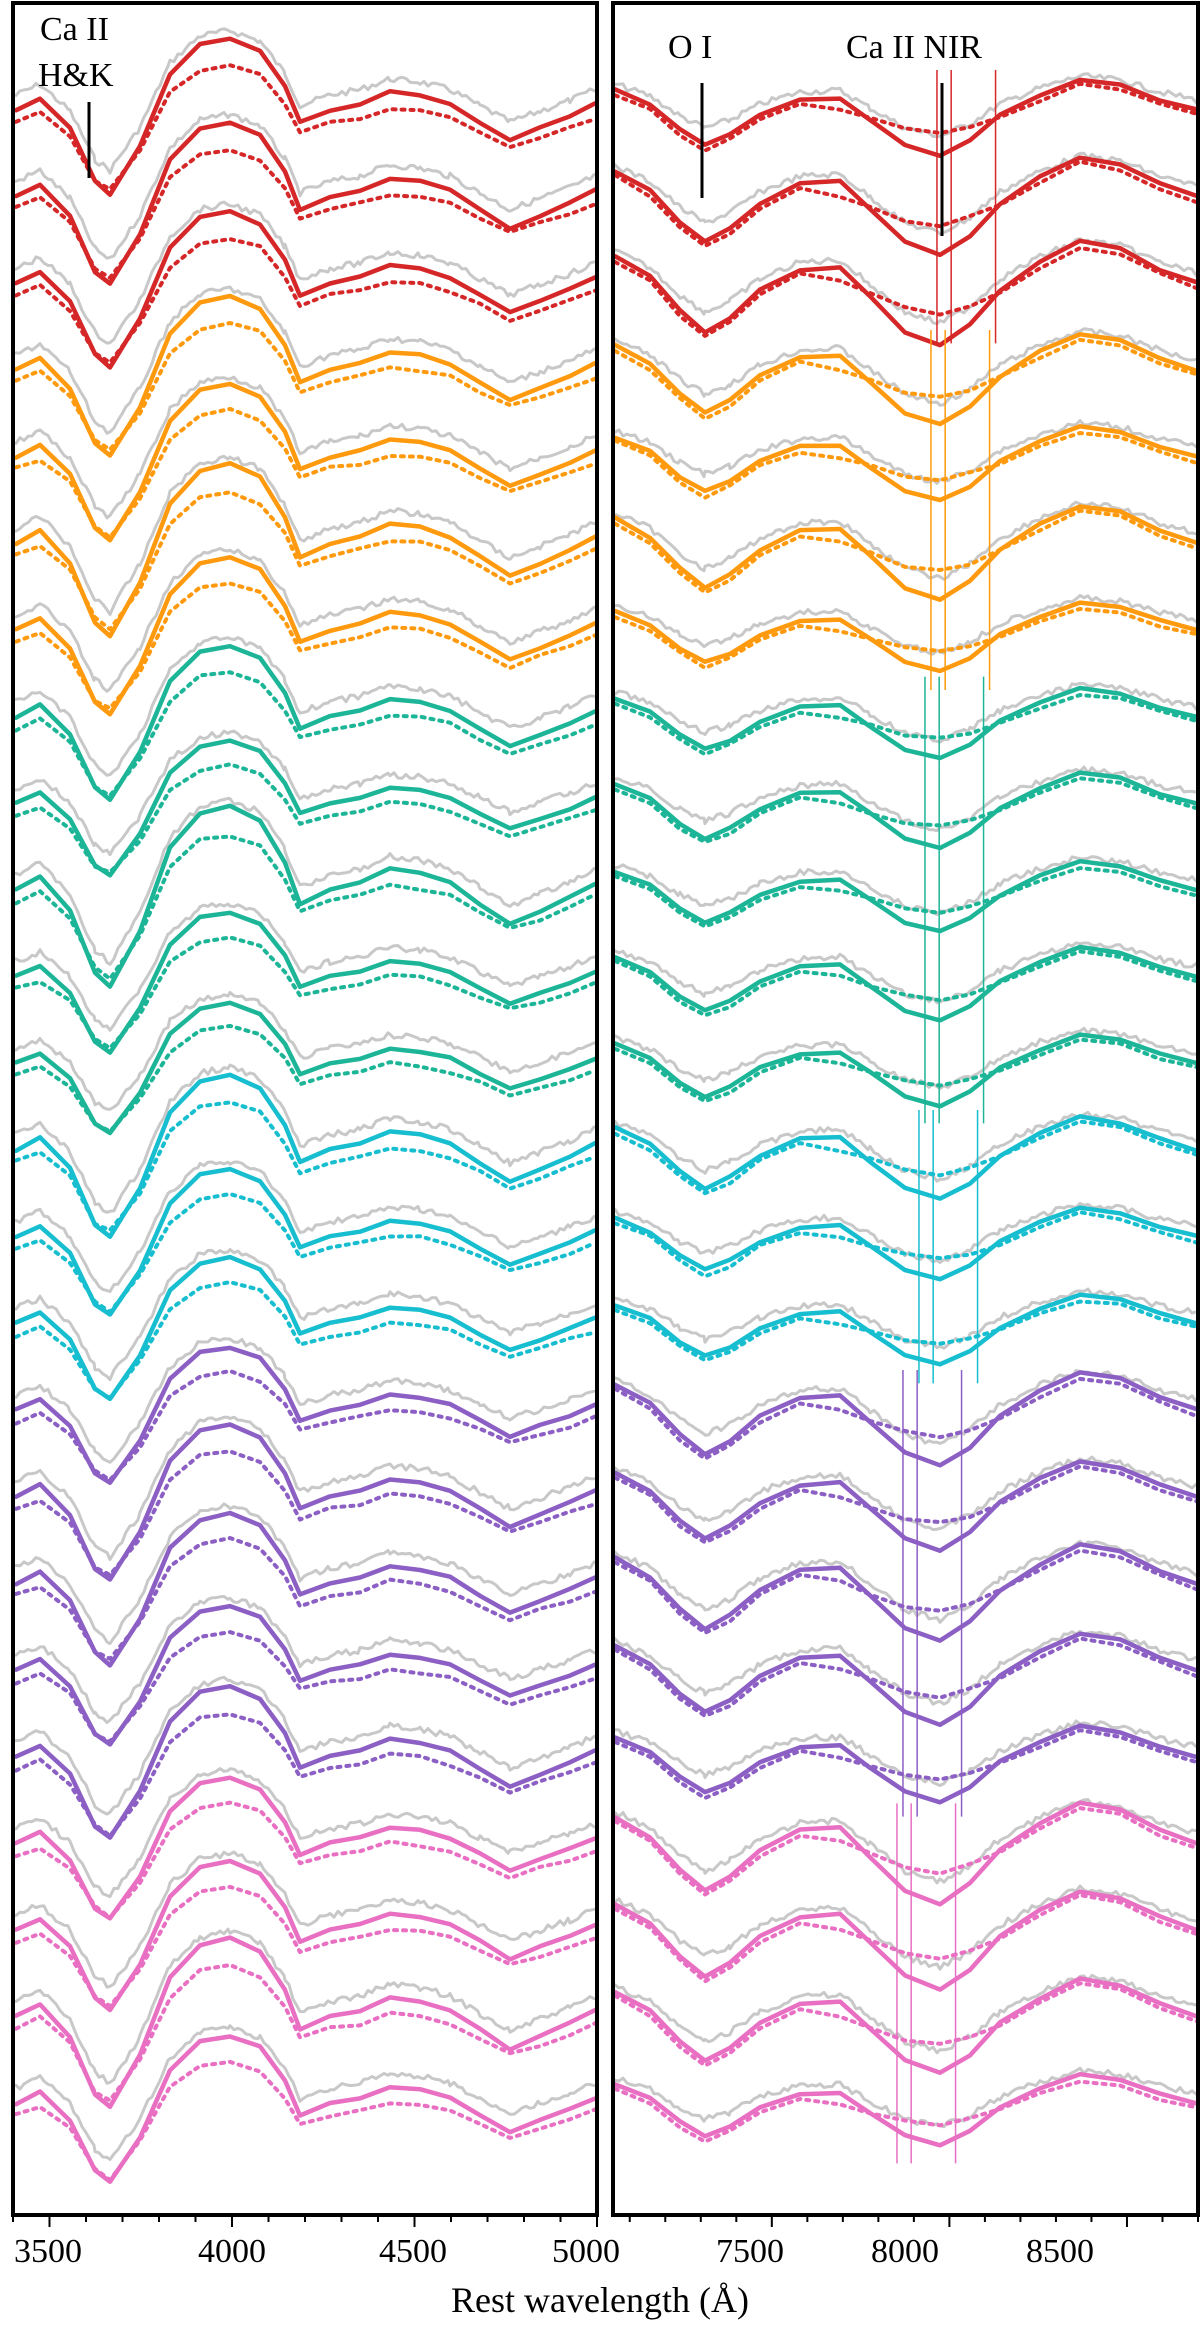 This screenshot has width=1200, height=2326. What do you see at coordinates (605, 2221) in the screenshot?
I see `axis-ticks` at bounding box center [605, 2221].